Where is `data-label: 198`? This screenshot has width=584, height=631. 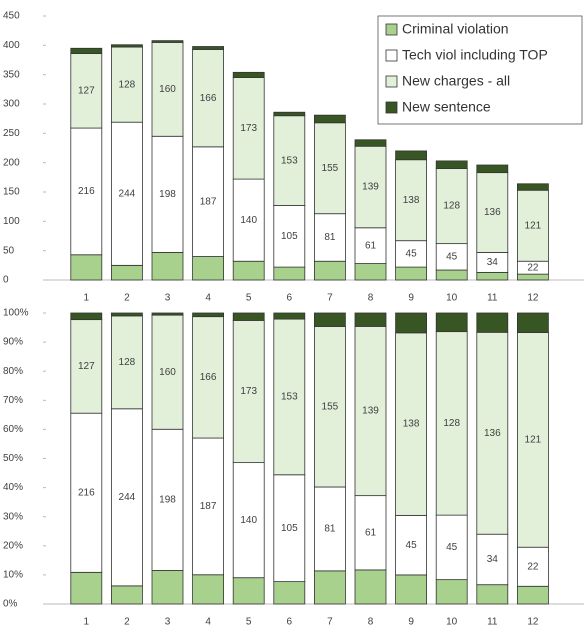 data-label: 198 is located at coordinates (167, 194).